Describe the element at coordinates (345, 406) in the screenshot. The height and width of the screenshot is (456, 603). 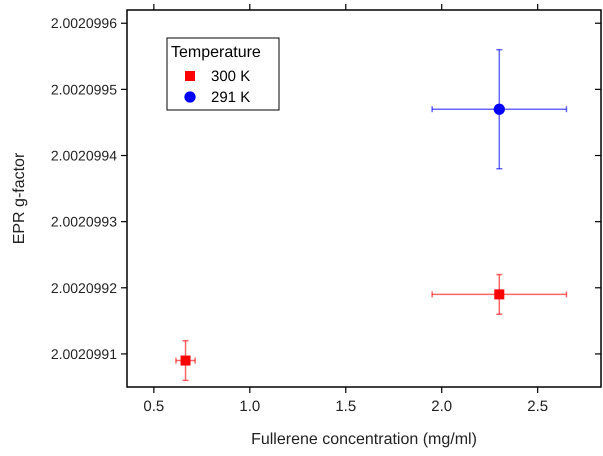
I see `x-tick-label: 1.5` at that location.